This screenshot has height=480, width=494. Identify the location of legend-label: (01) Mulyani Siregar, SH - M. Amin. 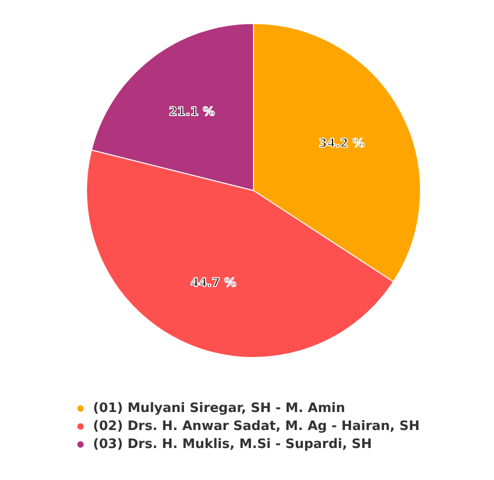
(219, 408).